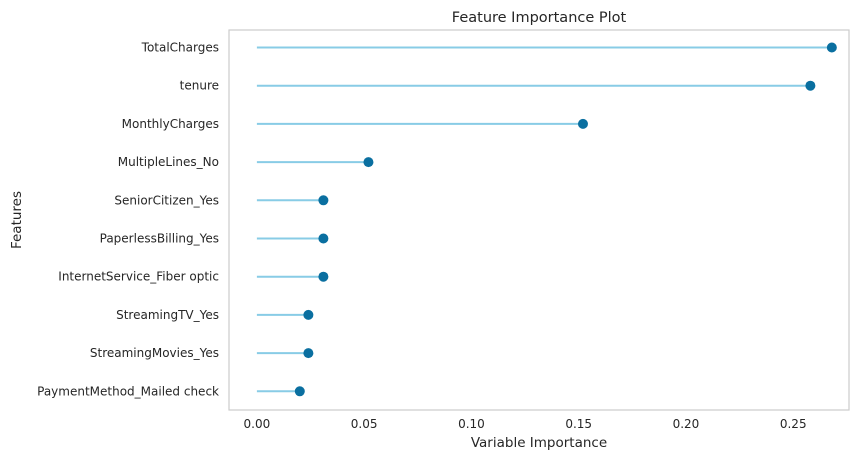  Describe the element at coordinates (159, 239) in the screenshot. I see `y-tick-label-5: PaperlessBilling_Yes` at that location.